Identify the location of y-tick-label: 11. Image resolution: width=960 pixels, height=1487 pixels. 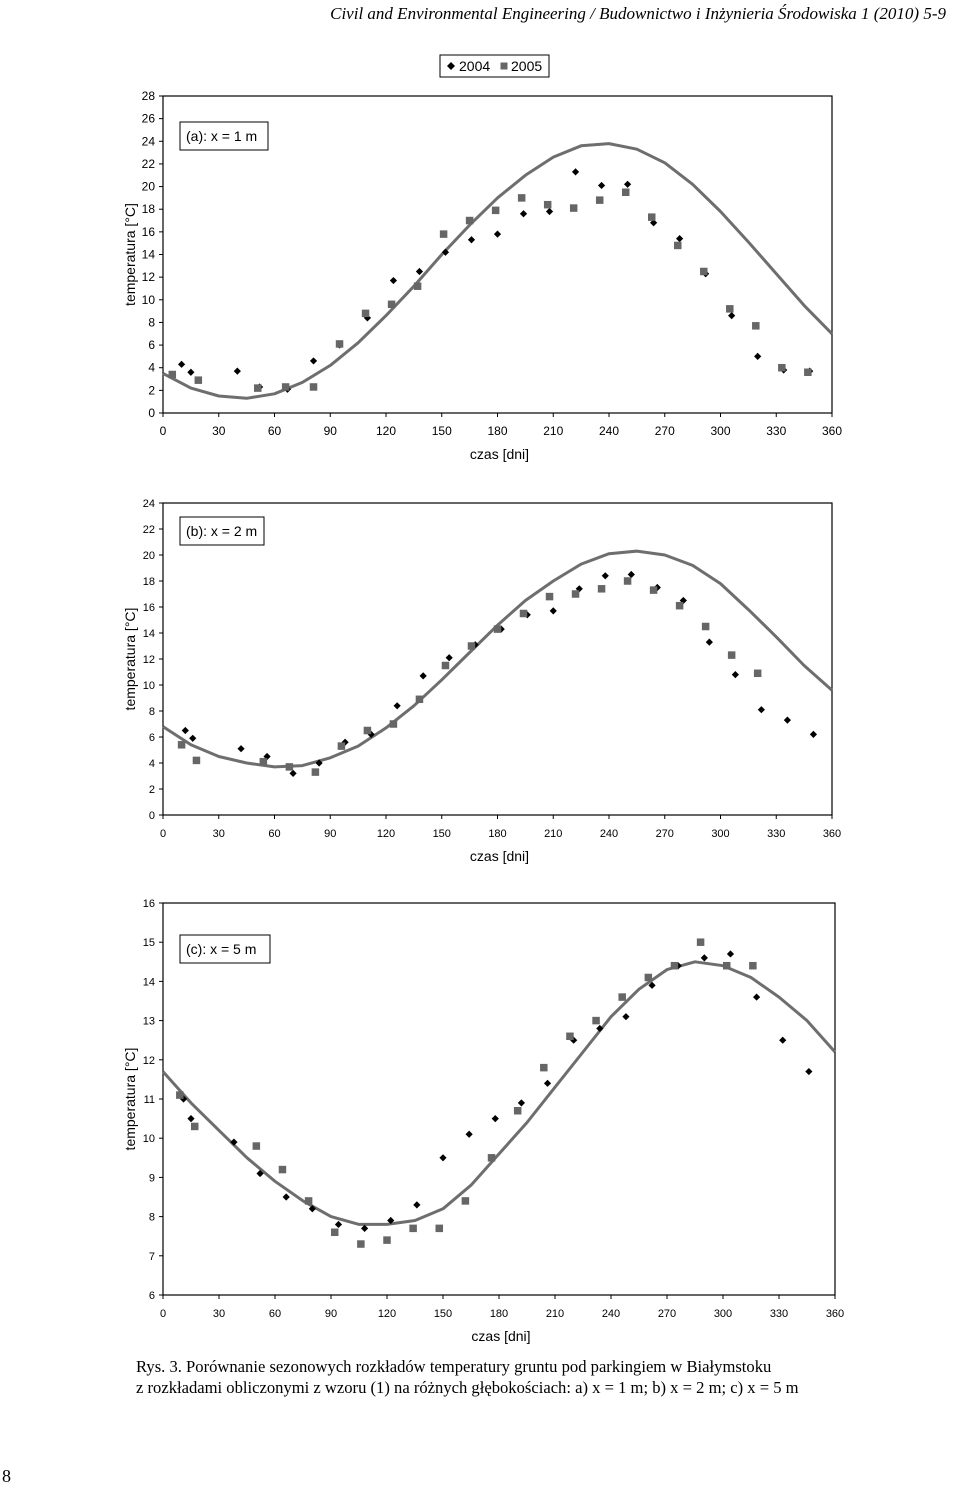
(149, 1100).